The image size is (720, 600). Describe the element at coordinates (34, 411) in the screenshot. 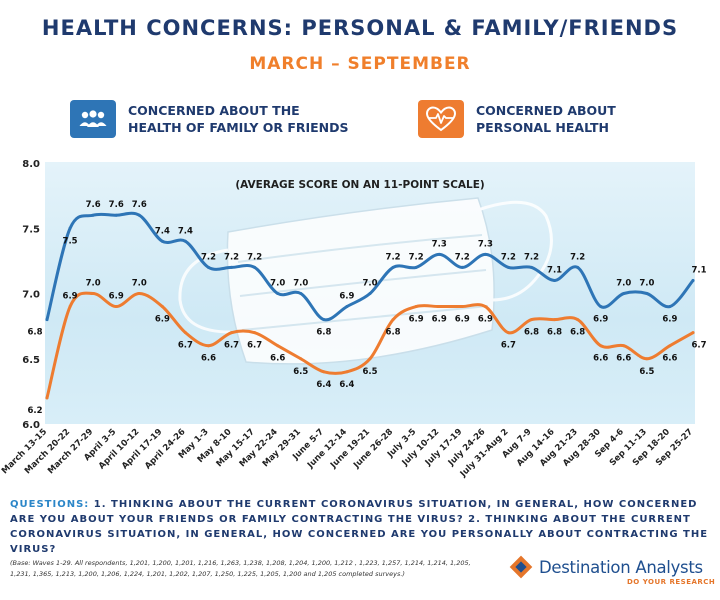

I see `data-label: 6.2` at that location.